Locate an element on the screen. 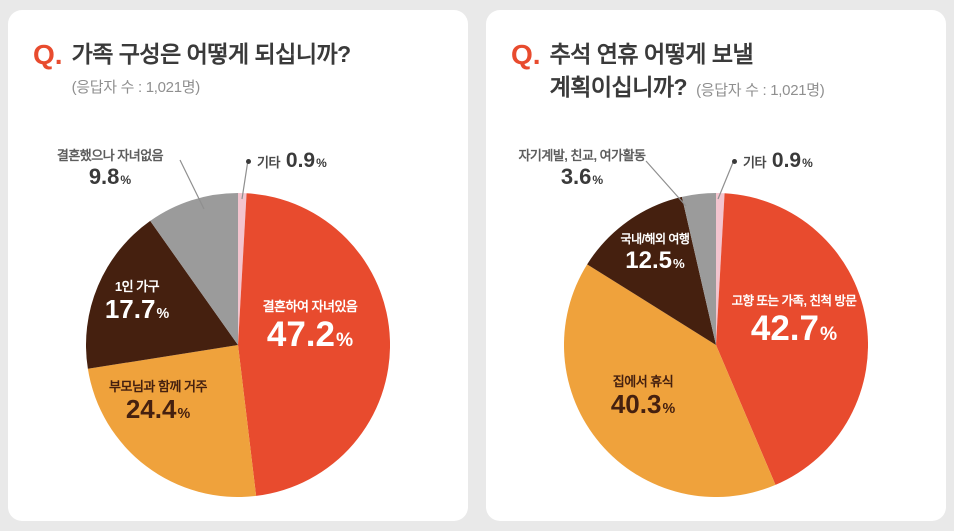 This screenshot has height=531, width=954. slice-label-domestic-overseas-travel: 국내/해외 여행 12.5% is located at coordinates (655, 252).